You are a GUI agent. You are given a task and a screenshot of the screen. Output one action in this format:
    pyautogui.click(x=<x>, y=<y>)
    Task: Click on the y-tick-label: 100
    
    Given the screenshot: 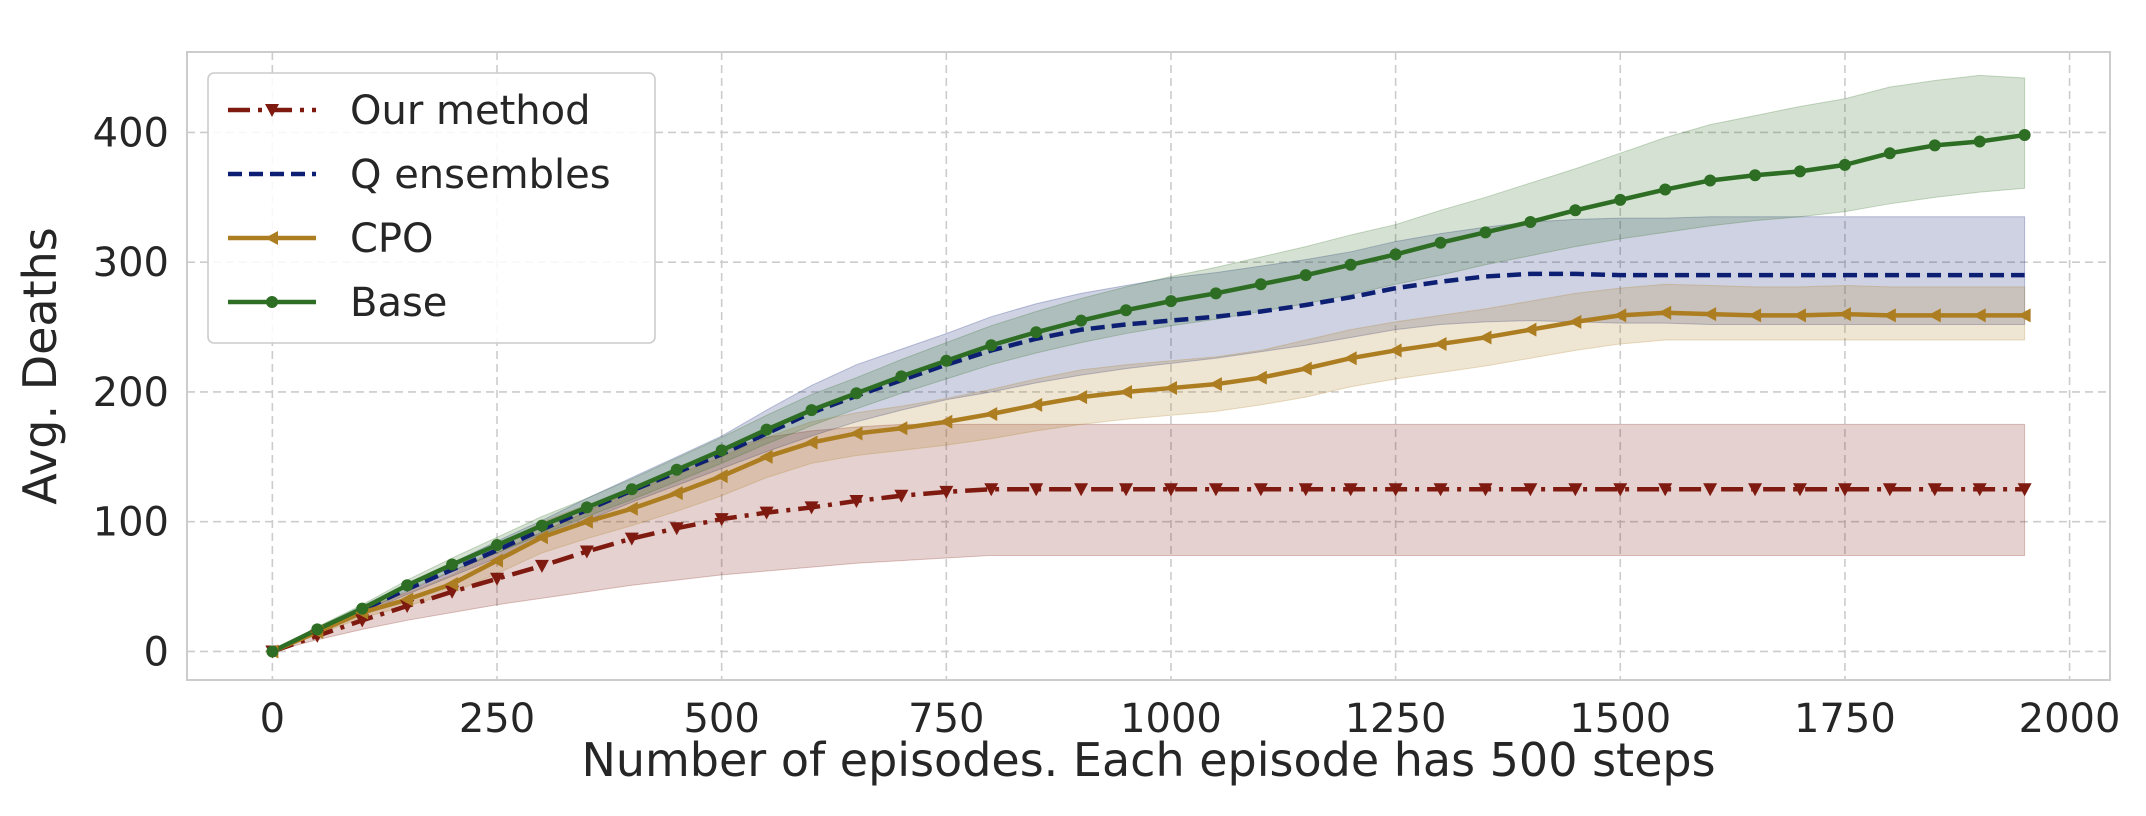 What is the action you would take?
    pyautogui.click(x=131, y=523)
    